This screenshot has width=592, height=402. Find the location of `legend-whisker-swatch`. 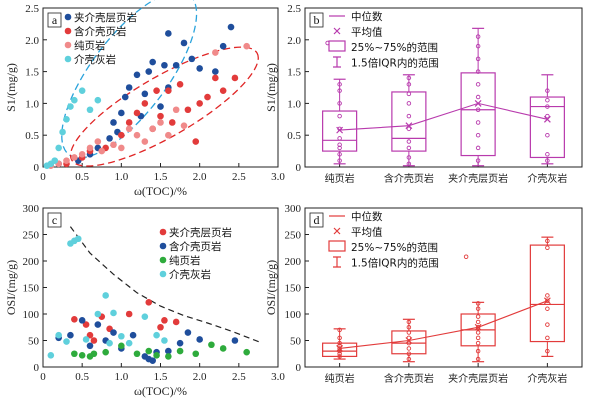

legend-whisker-swatch is located at coordinates (337, 62).